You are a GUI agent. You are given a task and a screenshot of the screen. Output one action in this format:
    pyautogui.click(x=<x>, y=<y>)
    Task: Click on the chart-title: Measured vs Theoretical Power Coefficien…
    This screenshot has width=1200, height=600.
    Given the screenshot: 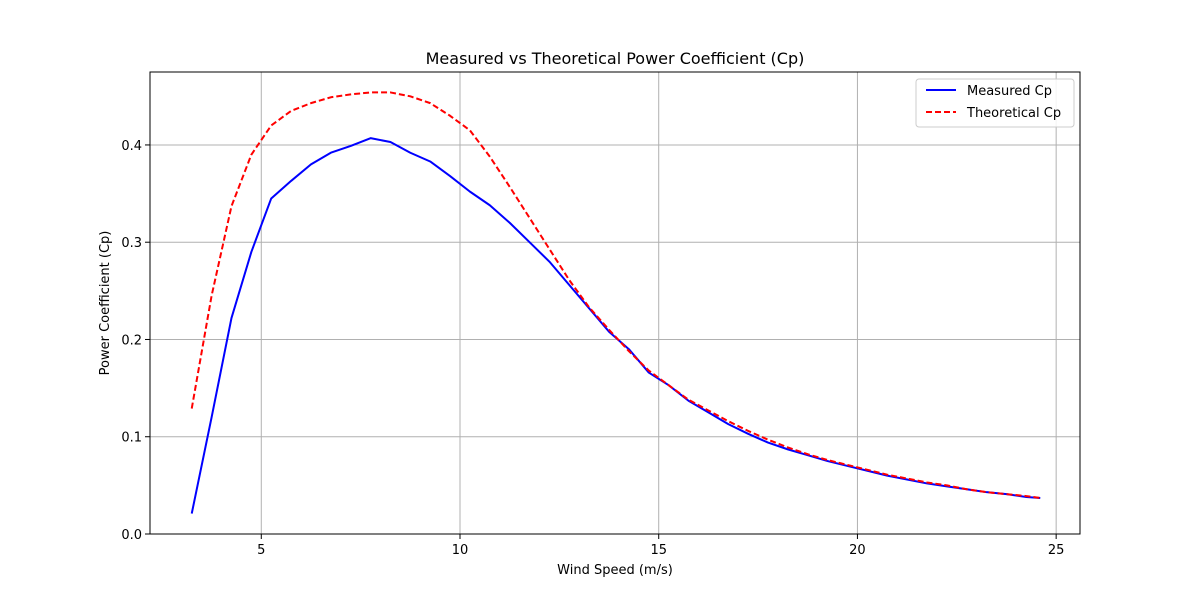 What is the action you would take?
    pyautogui.click(x=615, y=58)
    